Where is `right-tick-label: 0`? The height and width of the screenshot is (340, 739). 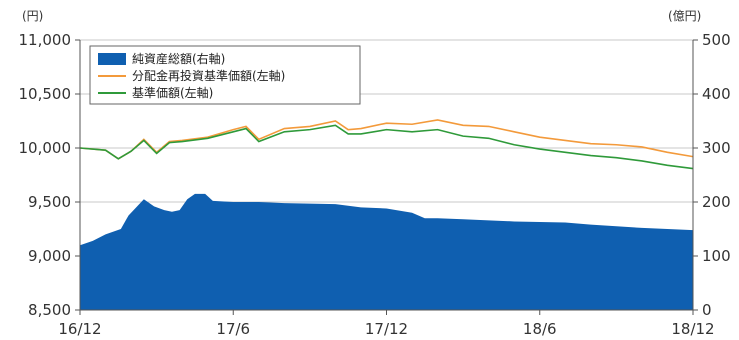 right-tick-label: 0 is located at coordinates (707, 310).